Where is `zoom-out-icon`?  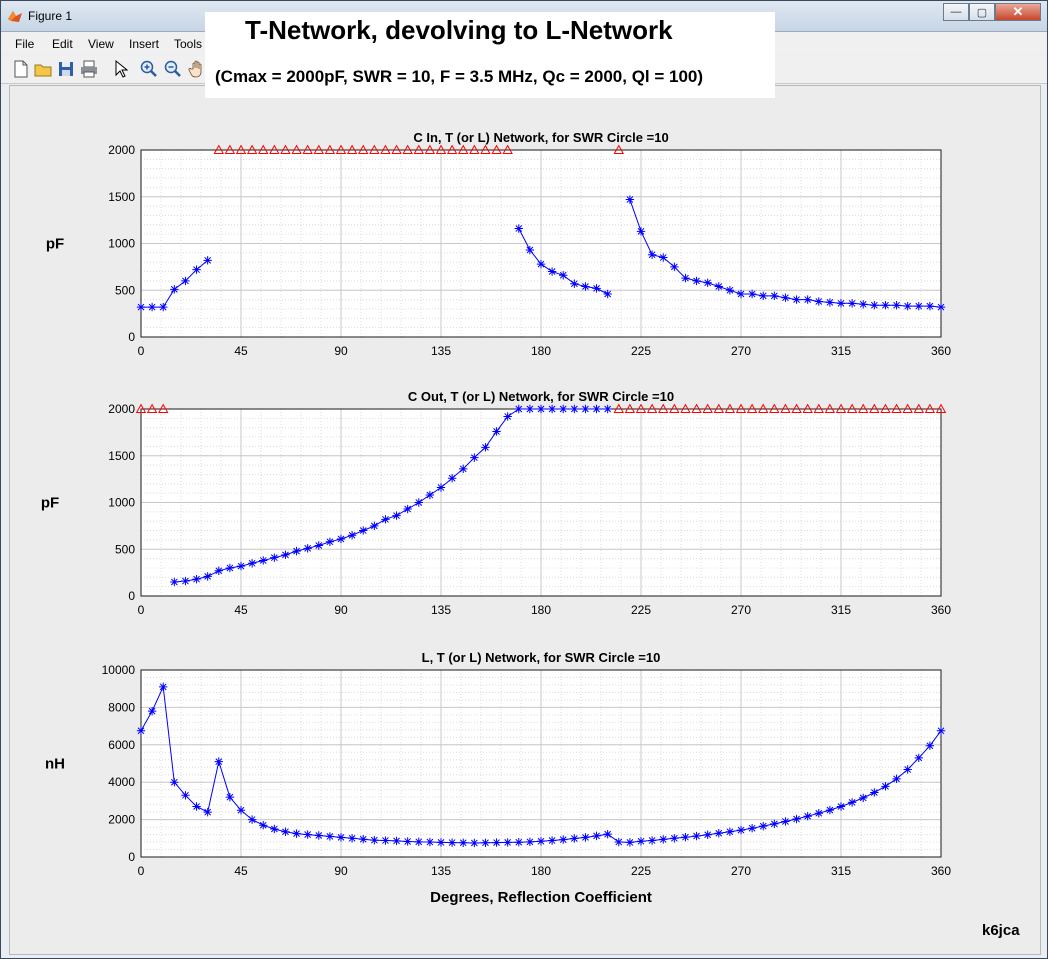 zoom-out-icon is located at coordinates (173, 69).